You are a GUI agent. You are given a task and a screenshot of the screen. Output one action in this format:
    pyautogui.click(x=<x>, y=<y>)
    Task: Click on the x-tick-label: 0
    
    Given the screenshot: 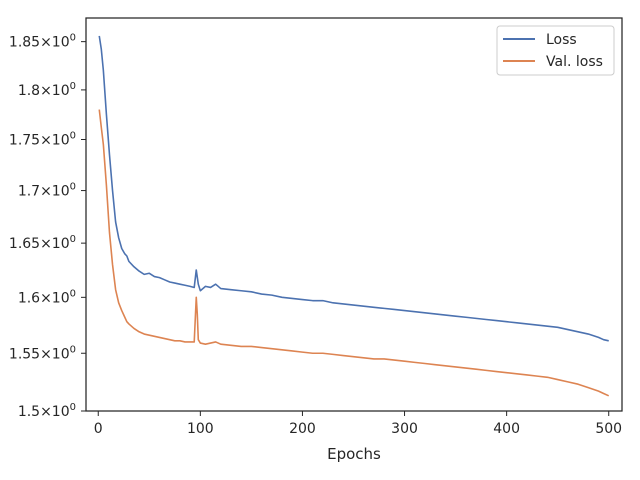 What is the action you would take?
    pyautogui.click(x=98, y=429)
    